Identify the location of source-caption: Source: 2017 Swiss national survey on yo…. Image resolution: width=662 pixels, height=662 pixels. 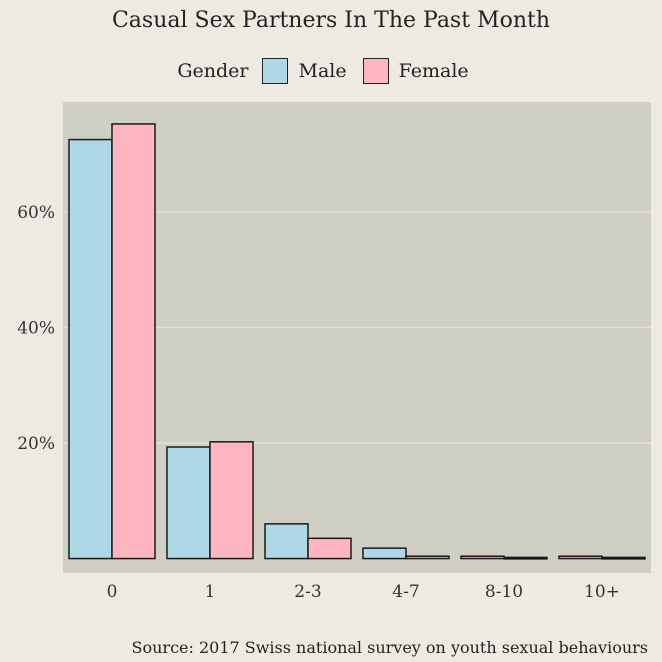
(389, 647).